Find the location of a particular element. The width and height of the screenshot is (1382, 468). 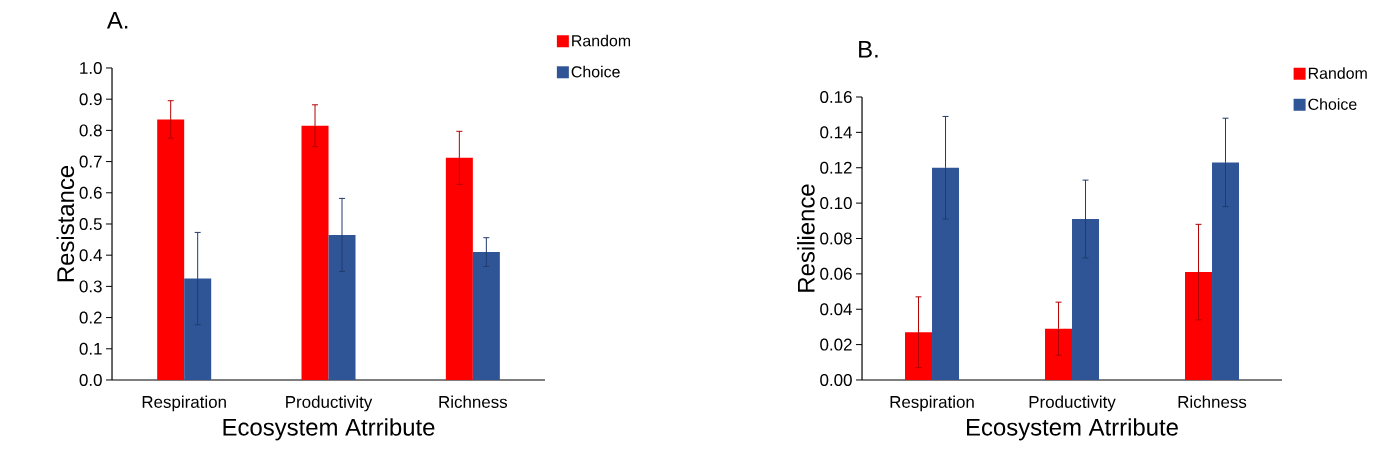

y-tick-label: 0.08 is located at coordinates (836, 238).